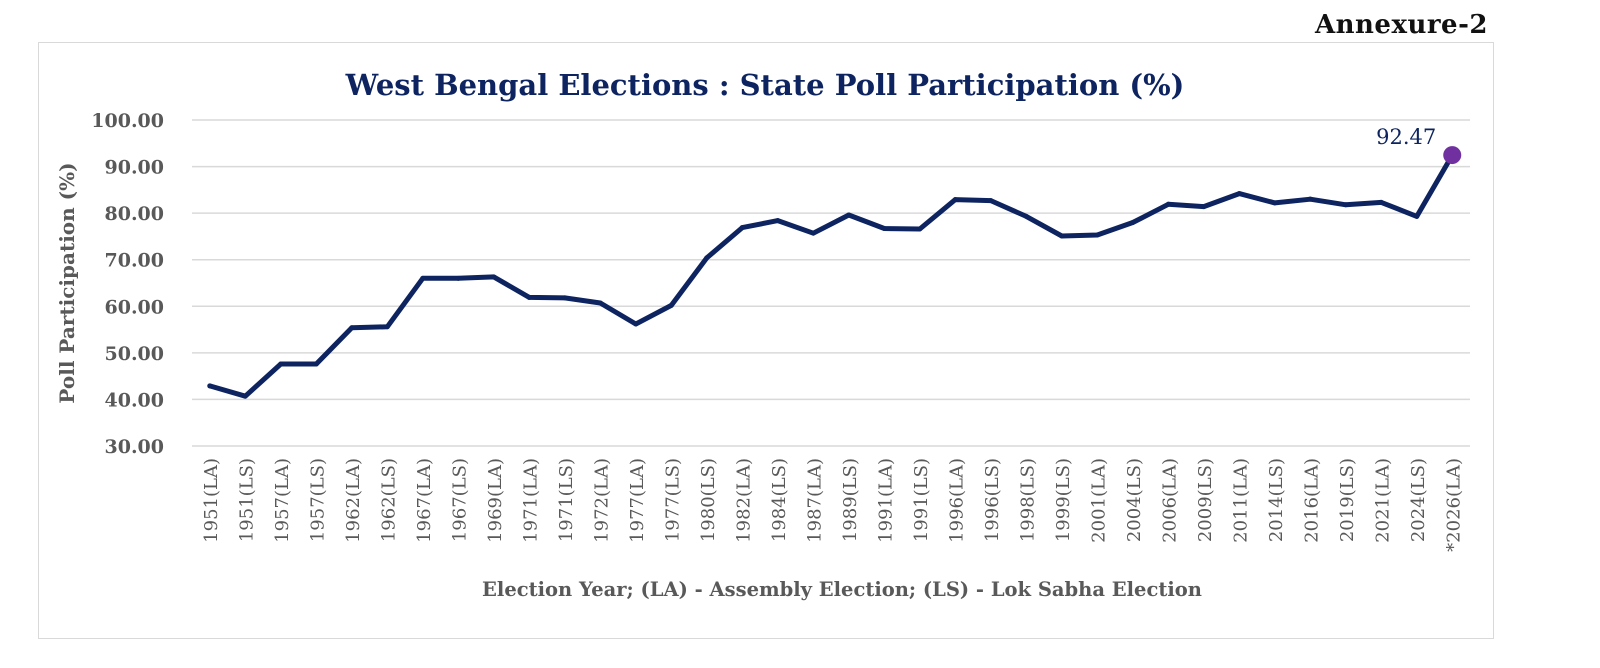 This screenshot has height=668, width=1600. What do you see at coordinates (637, 500) in the screenshot?
I see `x-tick-label: 1977(LA)` at bounding box center [637, 500].